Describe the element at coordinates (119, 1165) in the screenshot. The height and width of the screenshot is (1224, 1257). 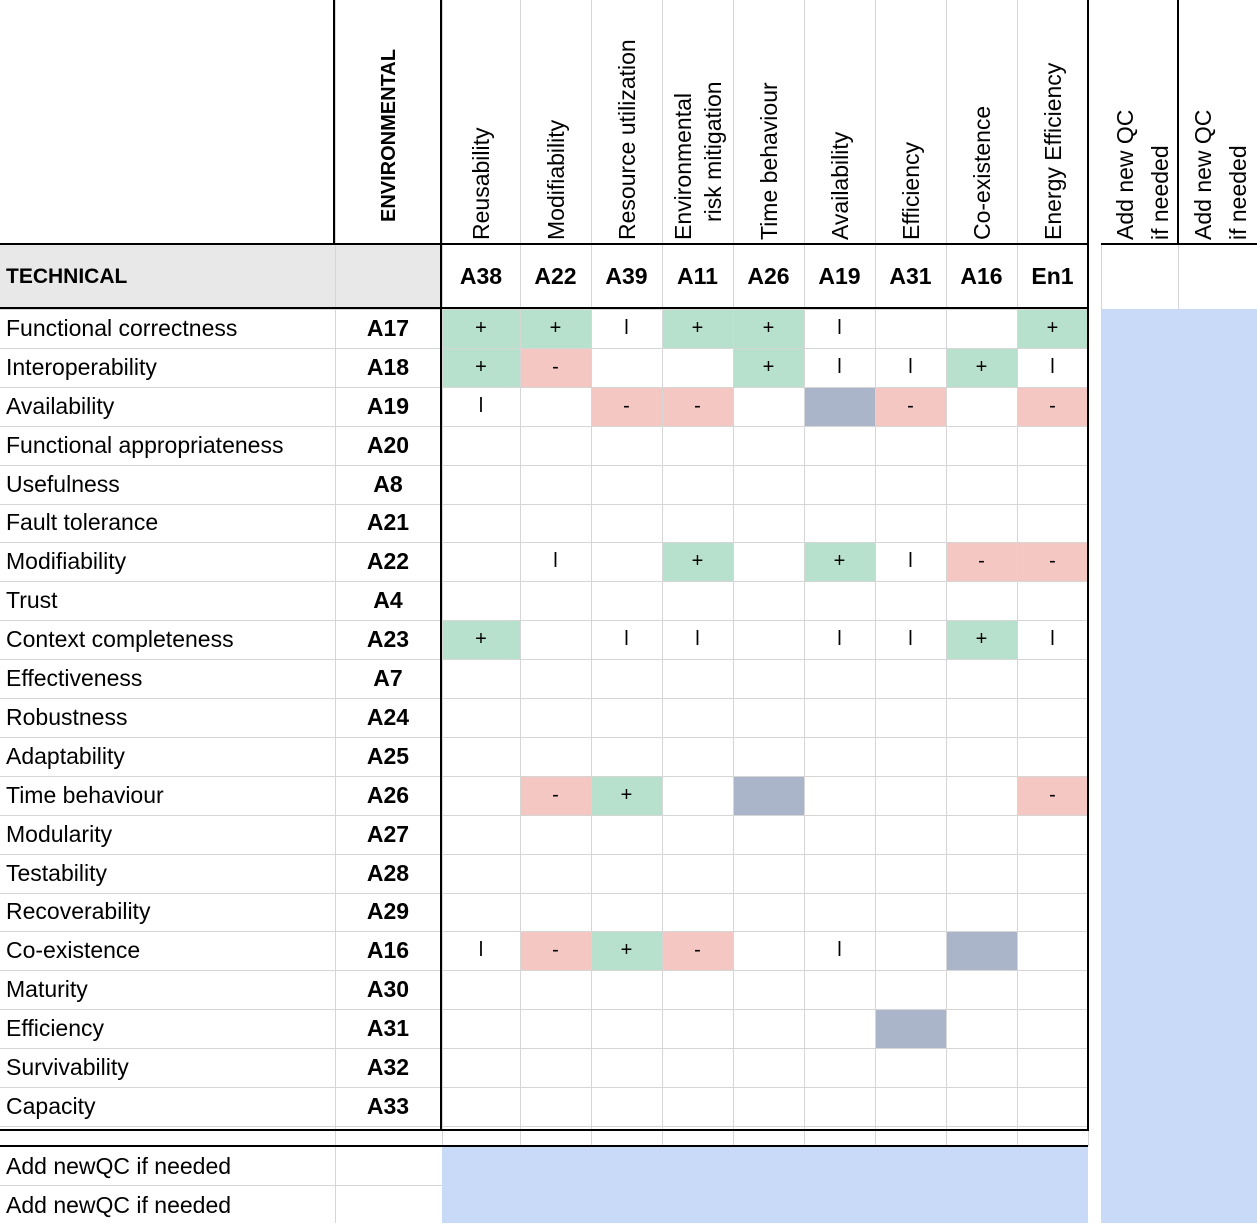
I see `footer-row-label: Add newQC if needed` at that location.